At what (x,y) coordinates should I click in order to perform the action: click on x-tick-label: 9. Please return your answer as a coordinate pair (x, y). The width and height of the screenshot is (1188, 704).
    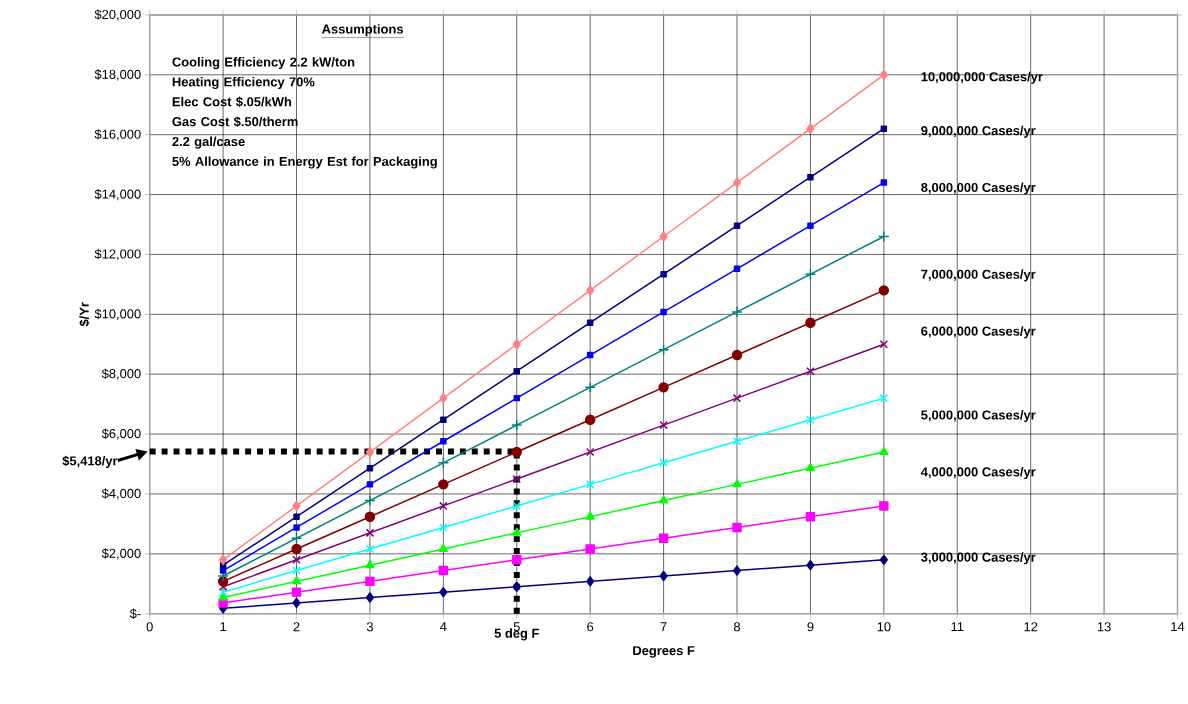
    Looking at the image, I should click on (810, 627).